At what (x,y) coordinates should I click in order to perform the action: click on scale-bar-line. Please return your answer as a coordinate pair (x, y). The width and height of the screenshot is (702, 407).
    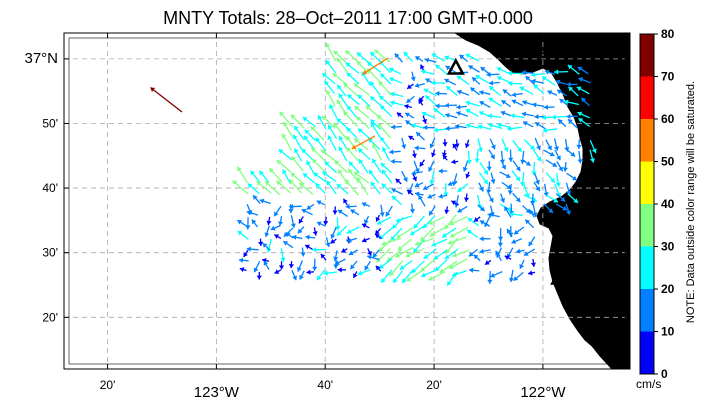
    Looking at the image, I should click on (586, 249).